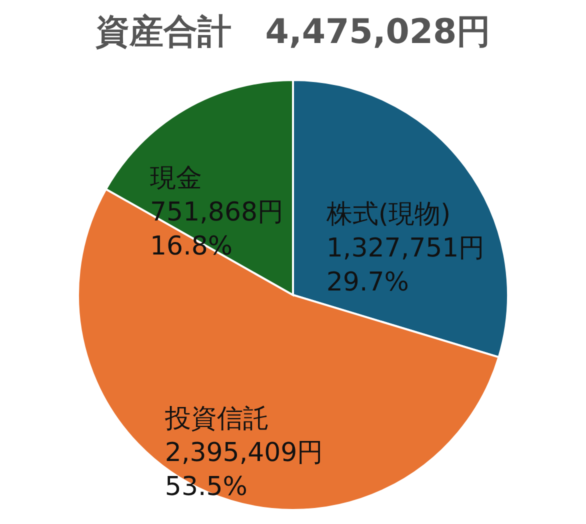  I want to click on data-label: 1,327,751円 29.7%, so click(405, 266).